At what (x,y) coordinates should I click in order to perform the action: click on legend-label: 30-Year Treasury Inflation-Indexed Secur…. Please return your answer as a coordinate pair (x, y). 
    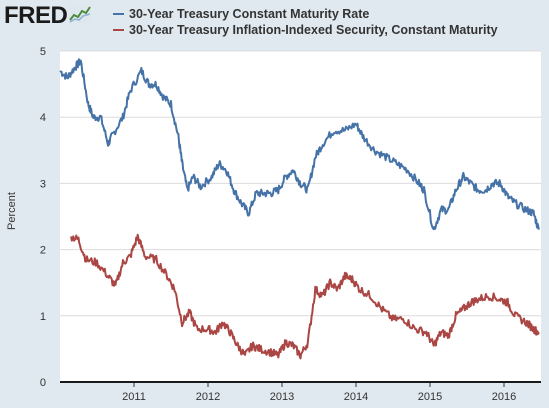
    Looking at the image, I should click on (313, 30).